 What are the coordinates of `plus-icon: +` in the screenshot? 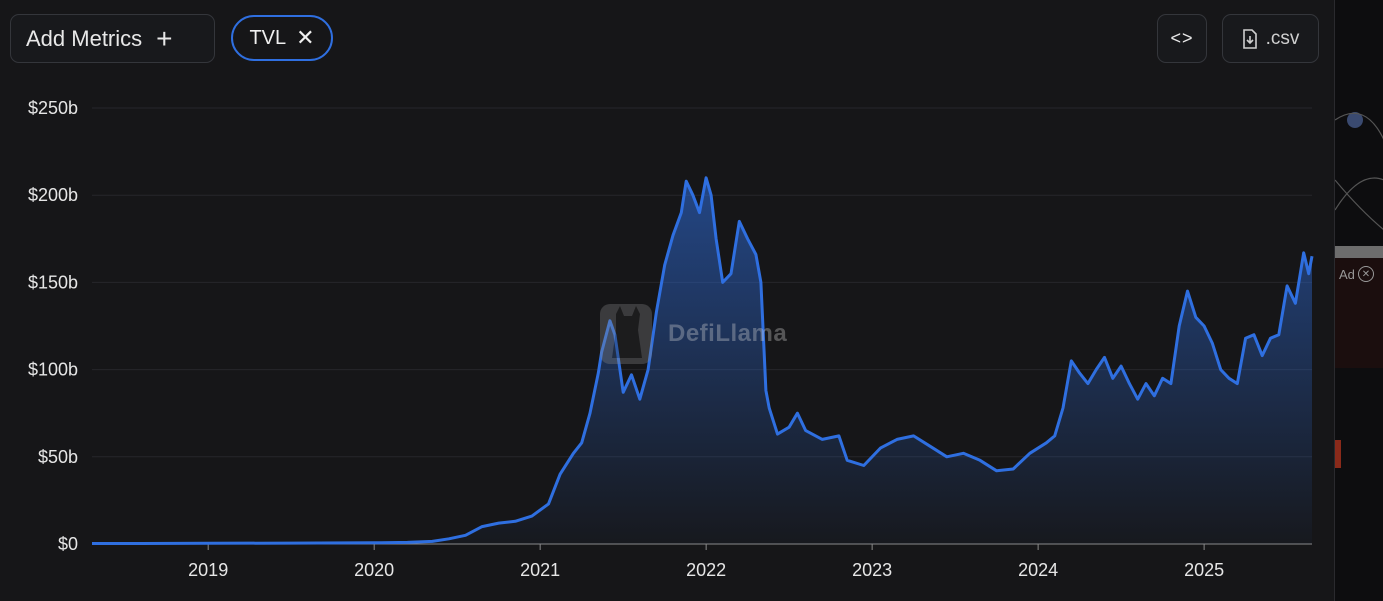 It's located at (164, 38).